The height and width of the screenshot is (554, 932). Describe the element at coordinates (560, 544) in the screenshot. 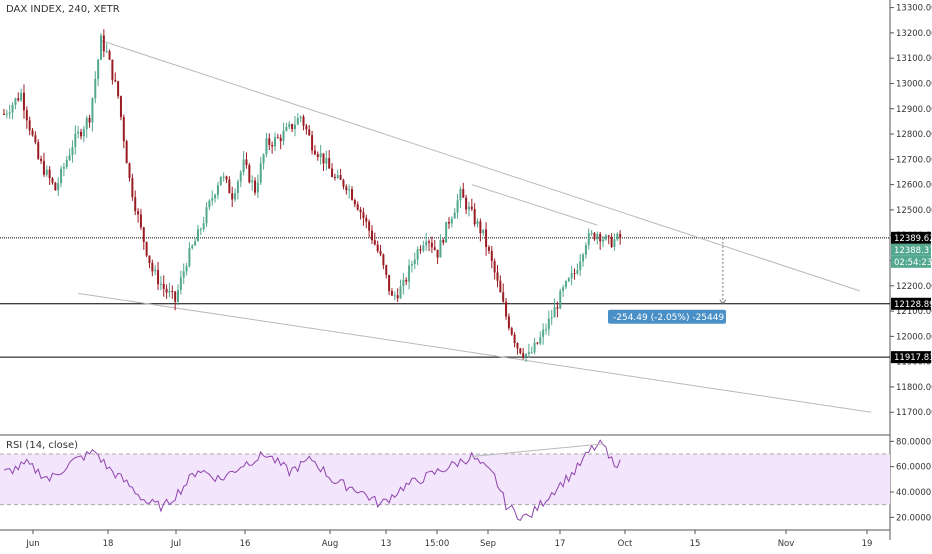

I see `time-tick-label: 17` at that location.